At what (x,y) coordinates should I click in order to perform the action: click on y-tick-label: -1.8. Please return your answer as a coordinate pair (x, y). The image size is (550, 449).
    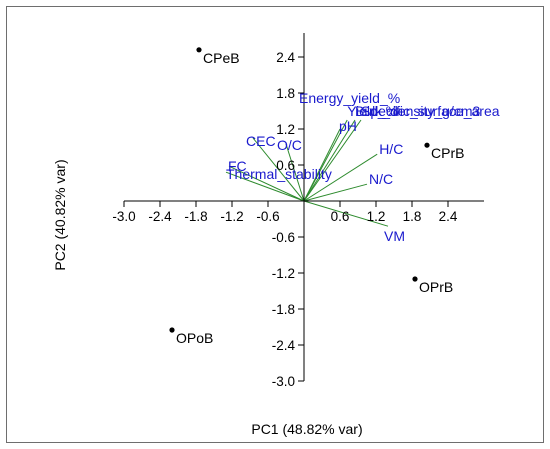
    Looking at the image, I should click on (283, 309).